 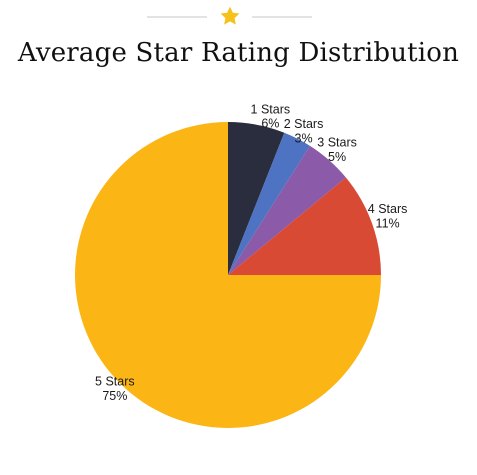 What do you see at coordinates (115, 382) in the screenshot?
I see `slice-name: 5 Stars` at bounding box center [115, 382].